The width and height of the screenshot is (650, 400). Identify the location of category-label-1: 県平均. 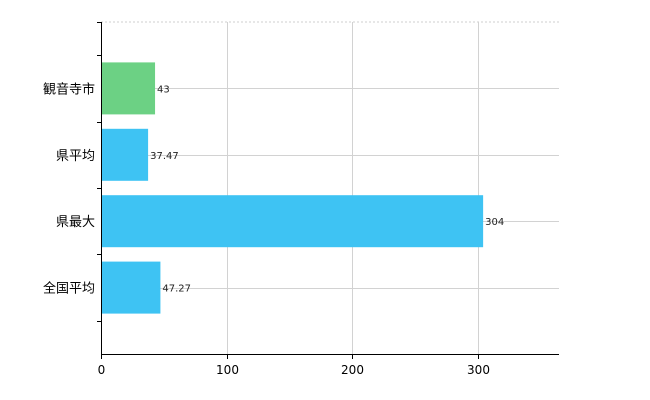
(75, 156).